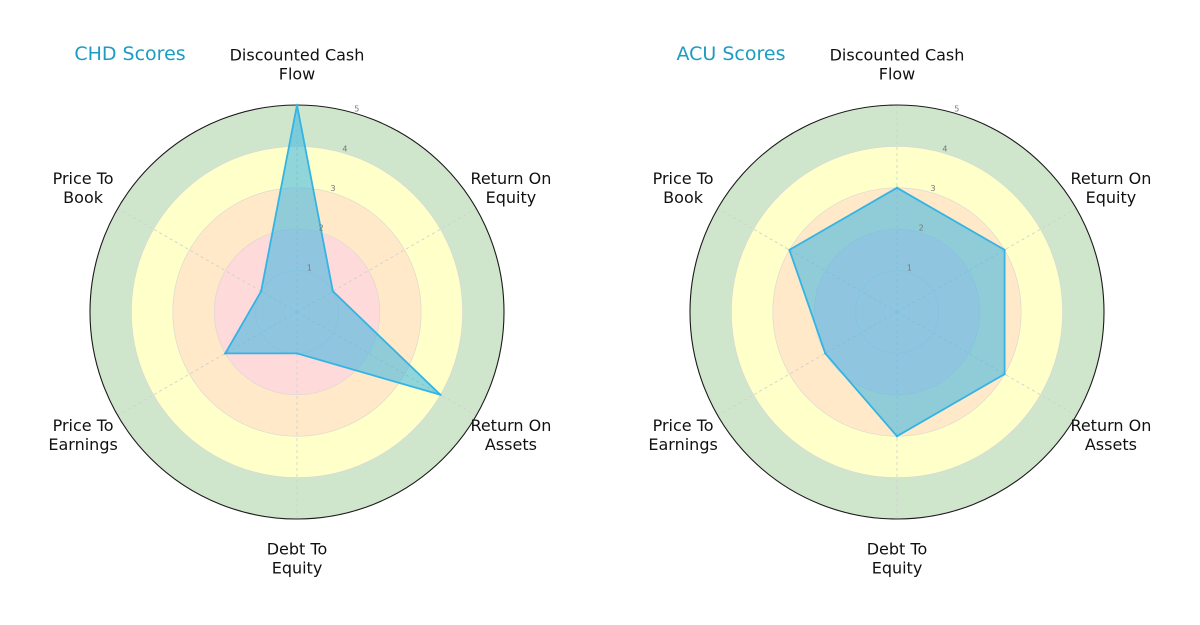  I want to click on chart-title: ACU Scores, so click(731, 54).